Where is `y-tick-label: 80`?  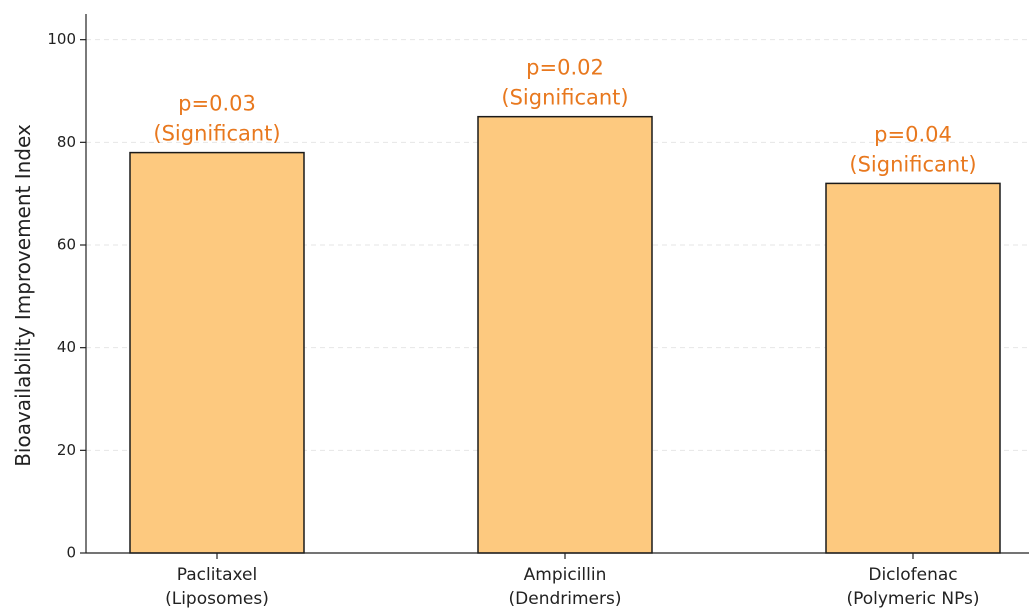 y-tick-label: 80 is located at coordinates (66, 142).